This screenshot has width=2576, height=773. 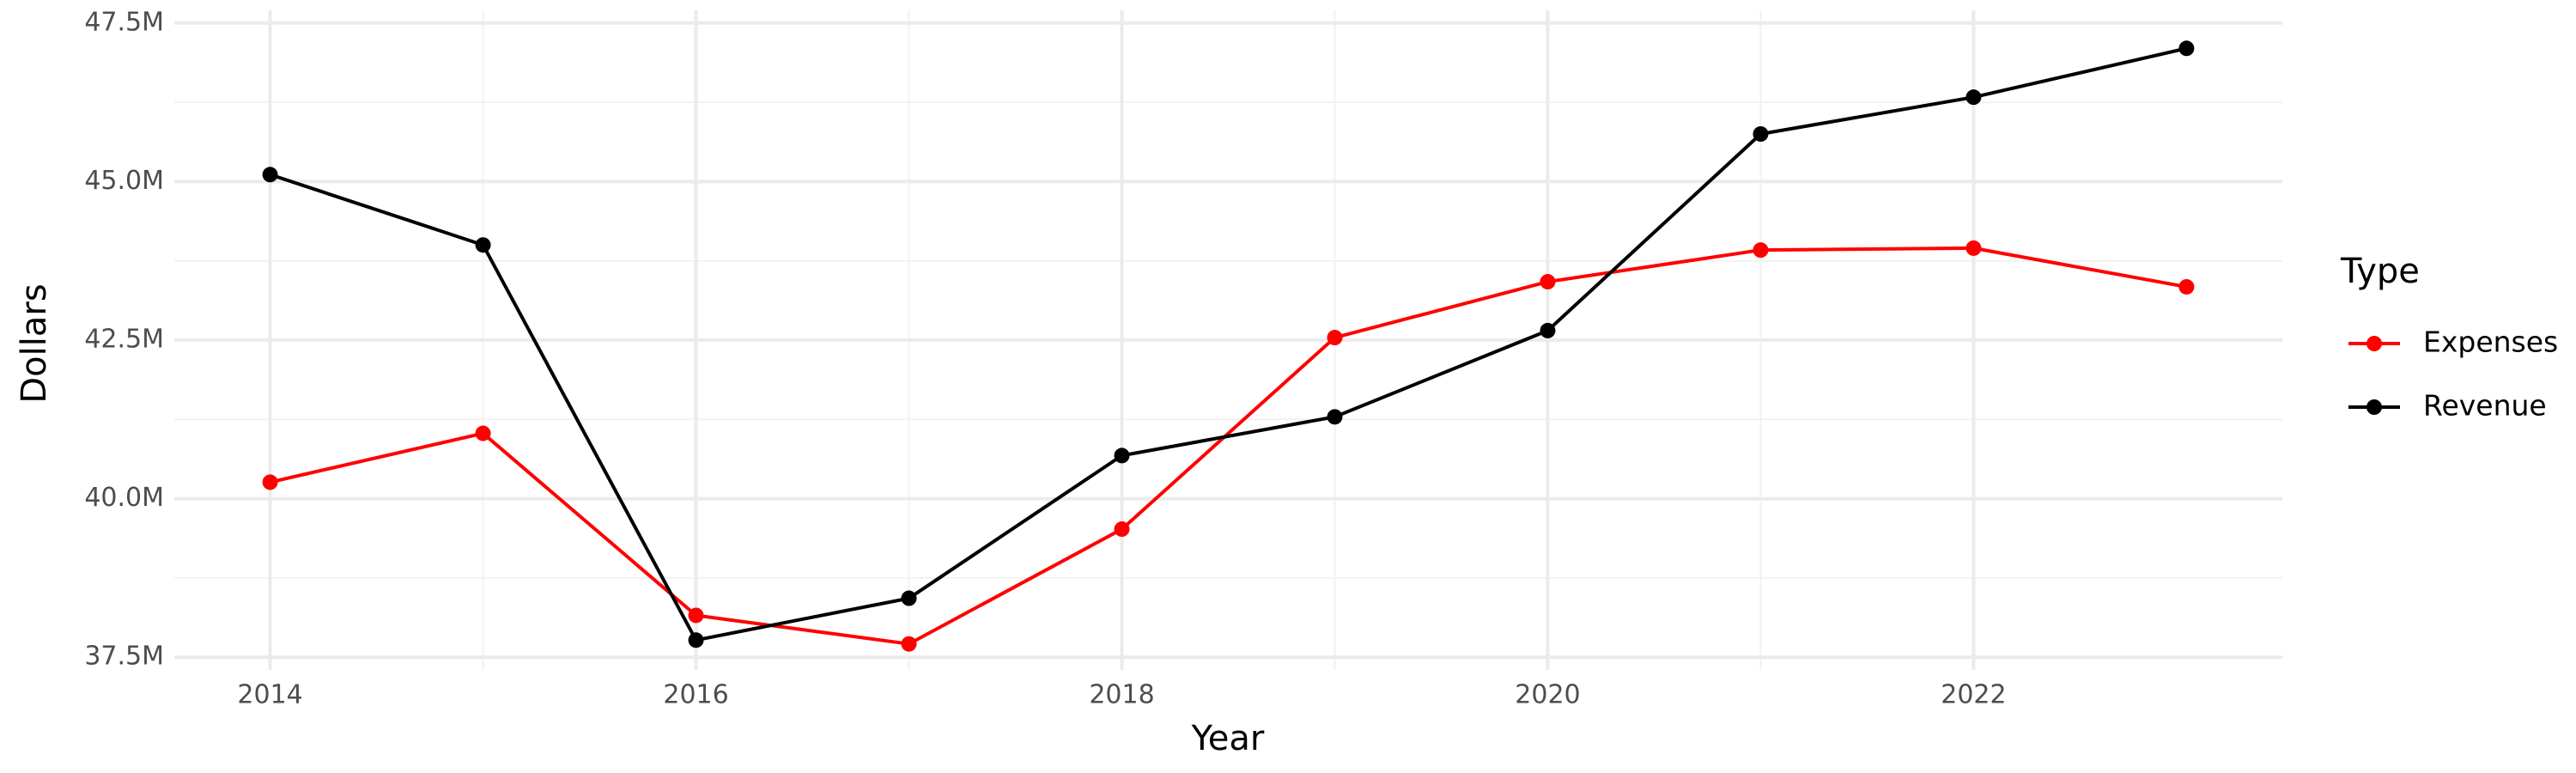 I want to click on y-tick-label: 45.0M, so click(x=124, y=181).